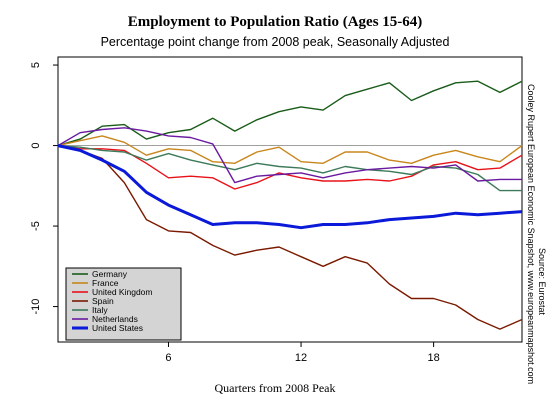  Describe the element at coordinates (115, 319) in the screenshot. I see `legend-label: Netherlands` at that location.